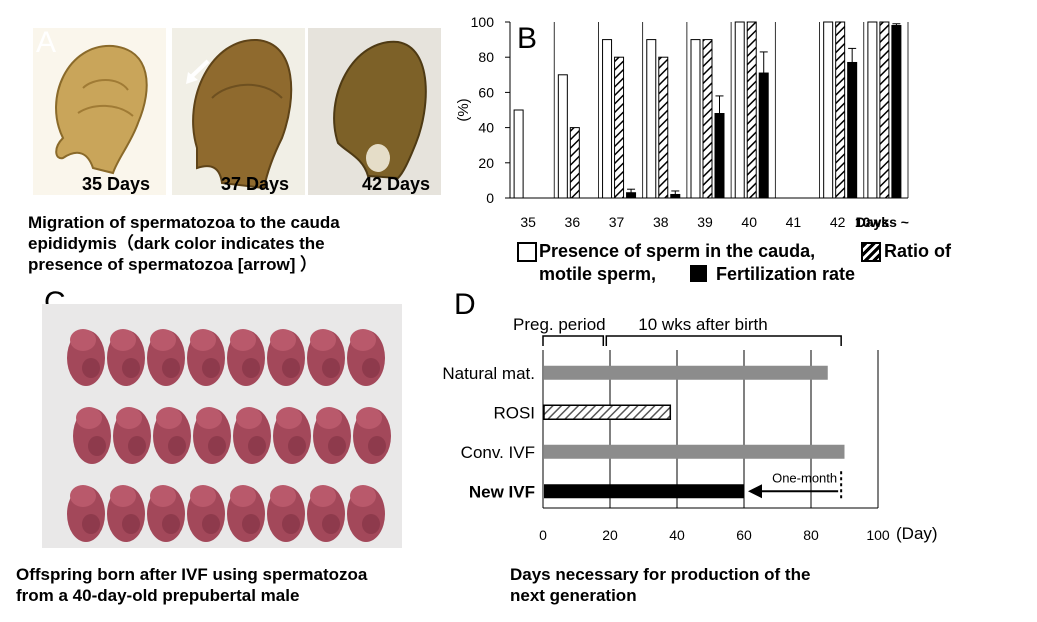  I want to click on epididymis-photo-42-days, so click(374, 111).